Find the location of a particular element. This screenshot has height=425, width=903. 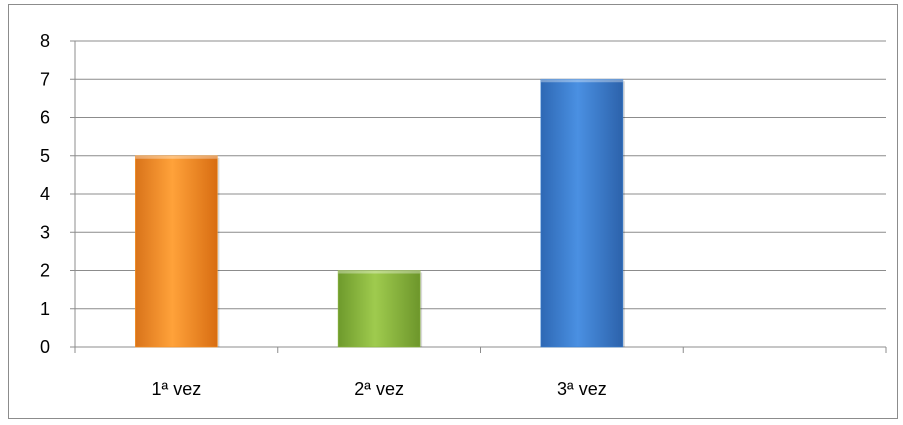

y-tick-label: 3 is located at coordinates (45, 232).